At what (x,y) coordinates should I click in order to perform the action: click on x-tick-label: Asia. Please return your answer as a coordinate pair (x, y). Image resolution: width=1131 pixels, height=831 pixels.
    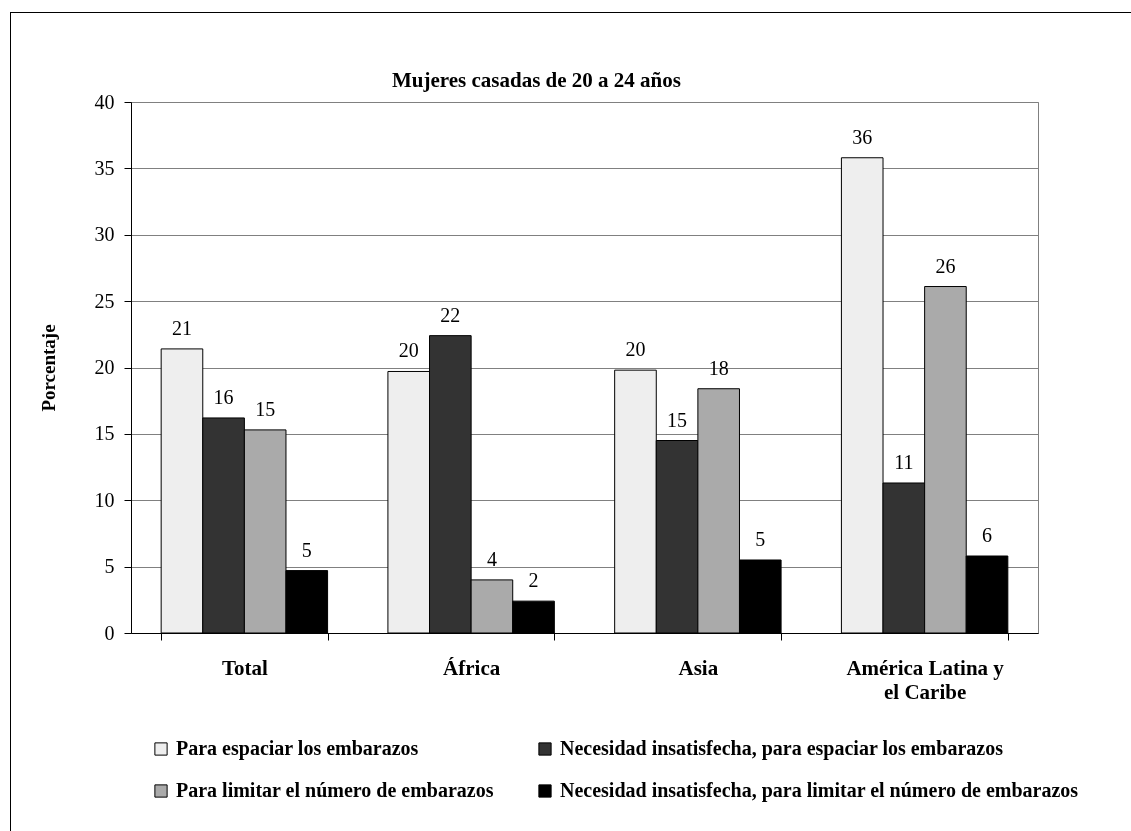
    Looking at the image, I should click on (698, 667).